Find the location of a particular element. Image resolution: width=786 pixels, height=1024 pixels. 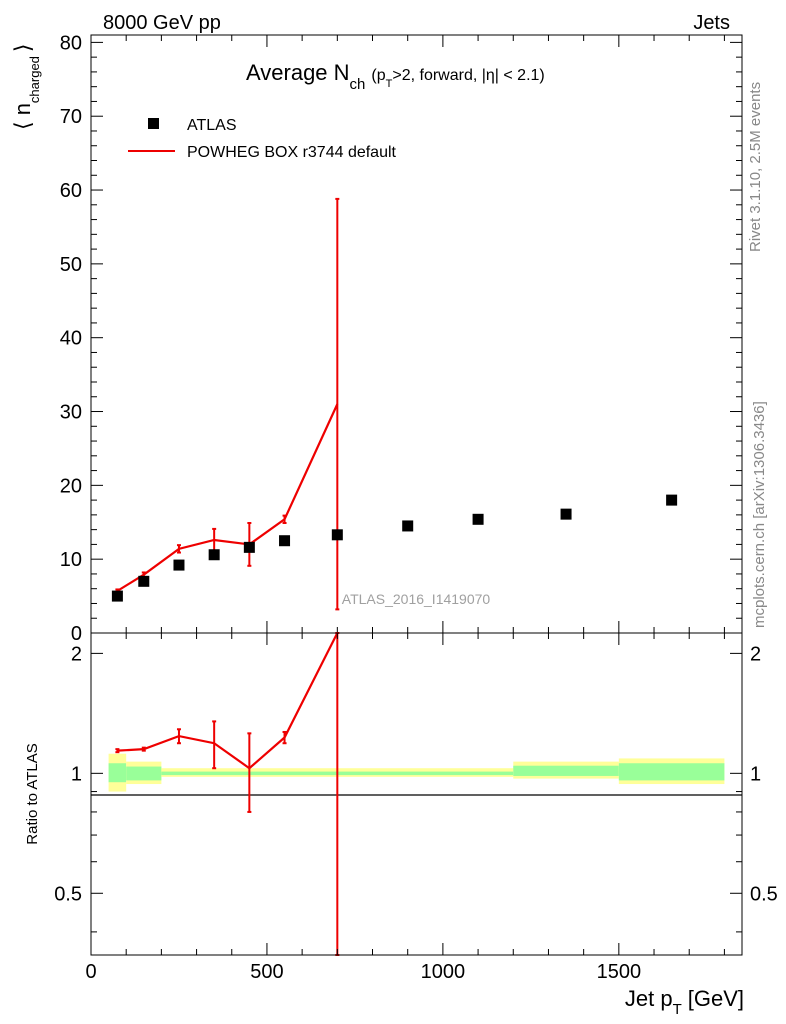

header-right: Jets is located at coordinates (711, 23).